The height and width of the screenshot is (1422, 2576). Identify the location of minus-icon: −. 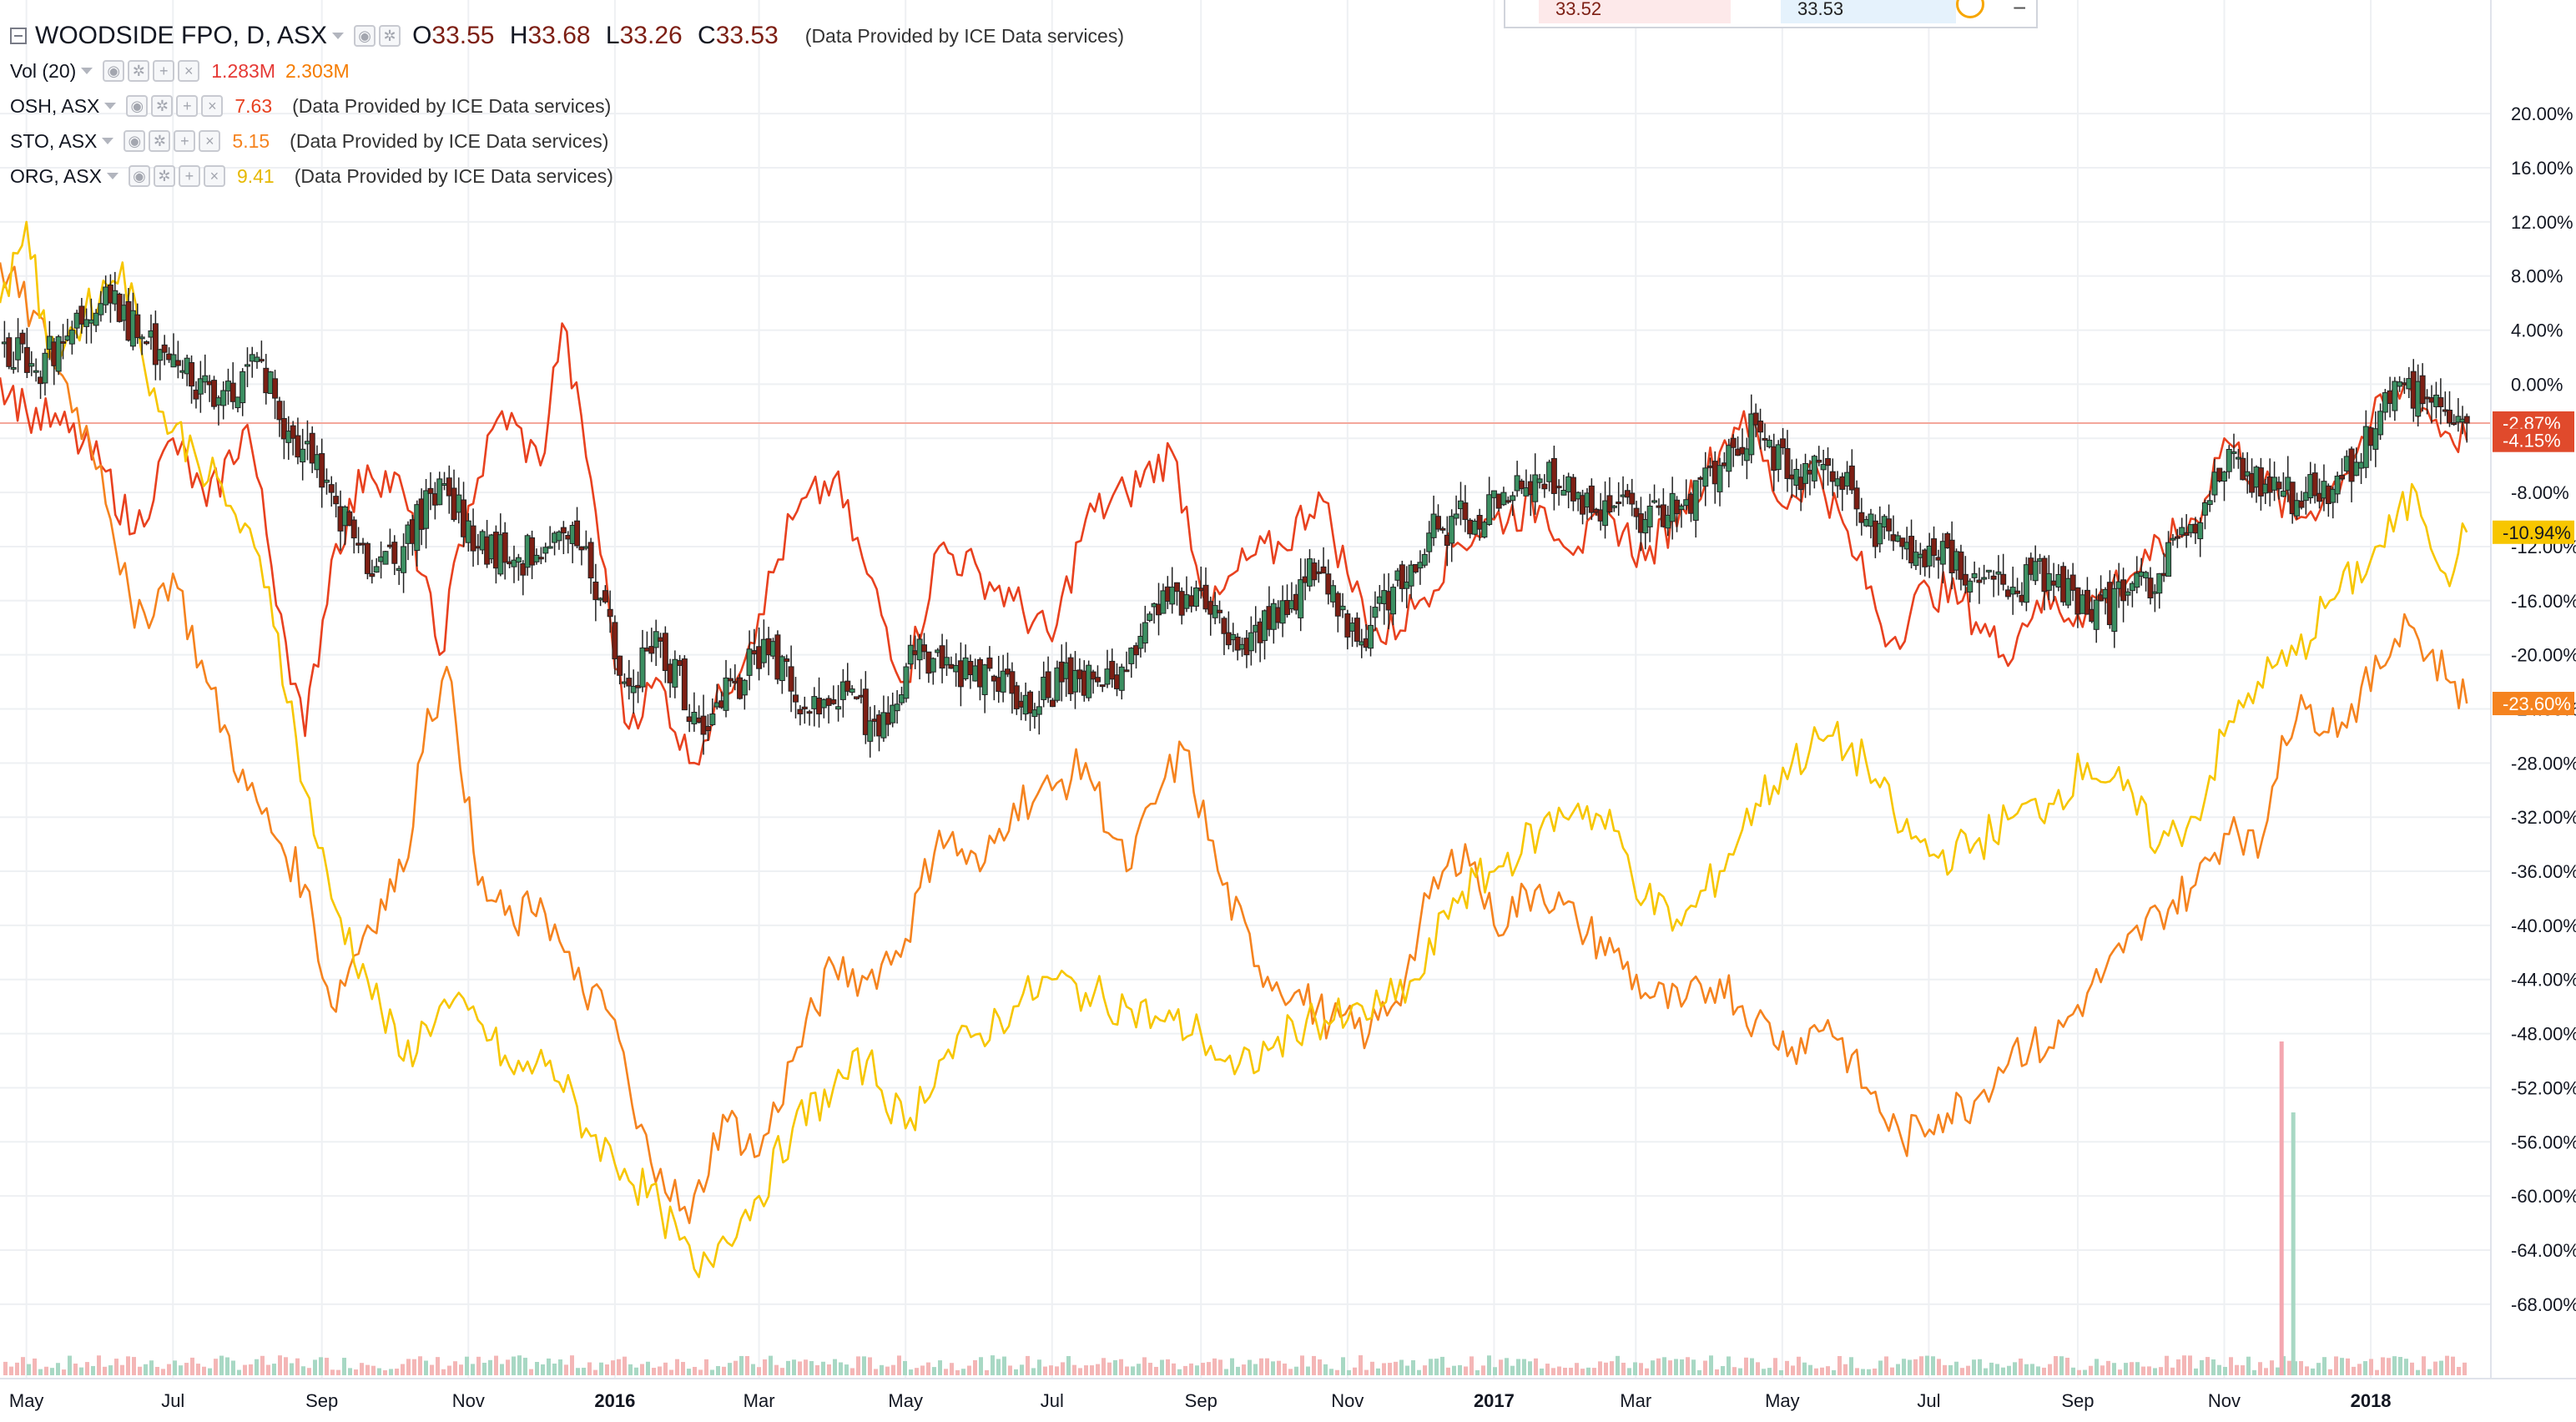
(2020, 10).